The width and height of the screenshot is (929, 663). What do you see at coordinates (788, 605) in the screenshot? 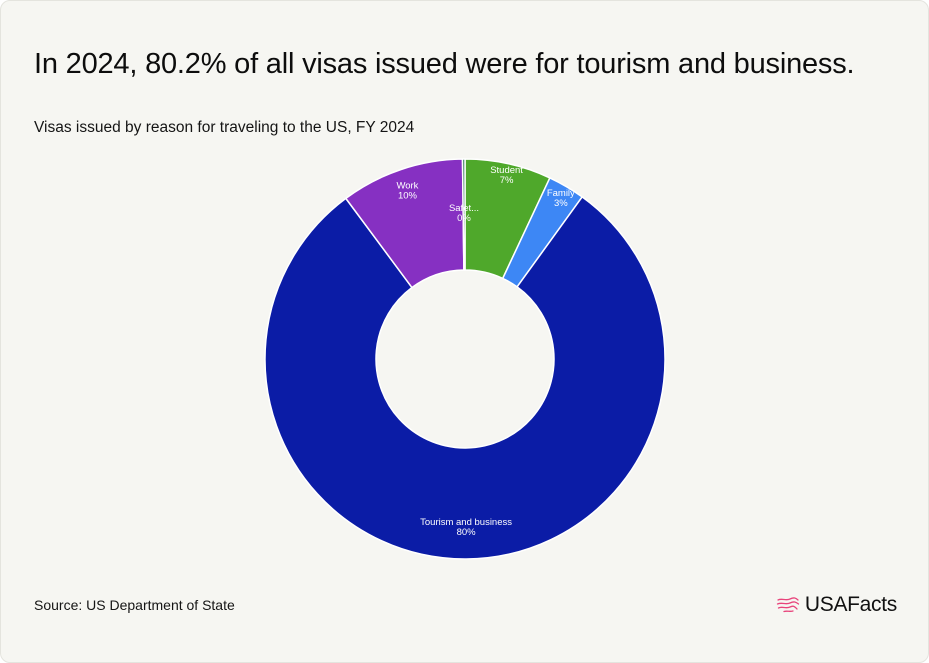
I see `us-map-icon` at bounding box center [788, 605].